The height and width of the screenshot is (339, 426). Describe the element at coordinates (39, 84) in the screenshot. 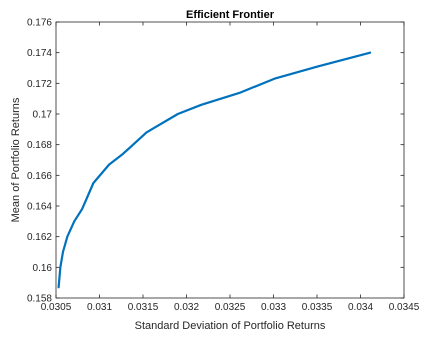

I see `y-tick-label: 0.172` at that location.